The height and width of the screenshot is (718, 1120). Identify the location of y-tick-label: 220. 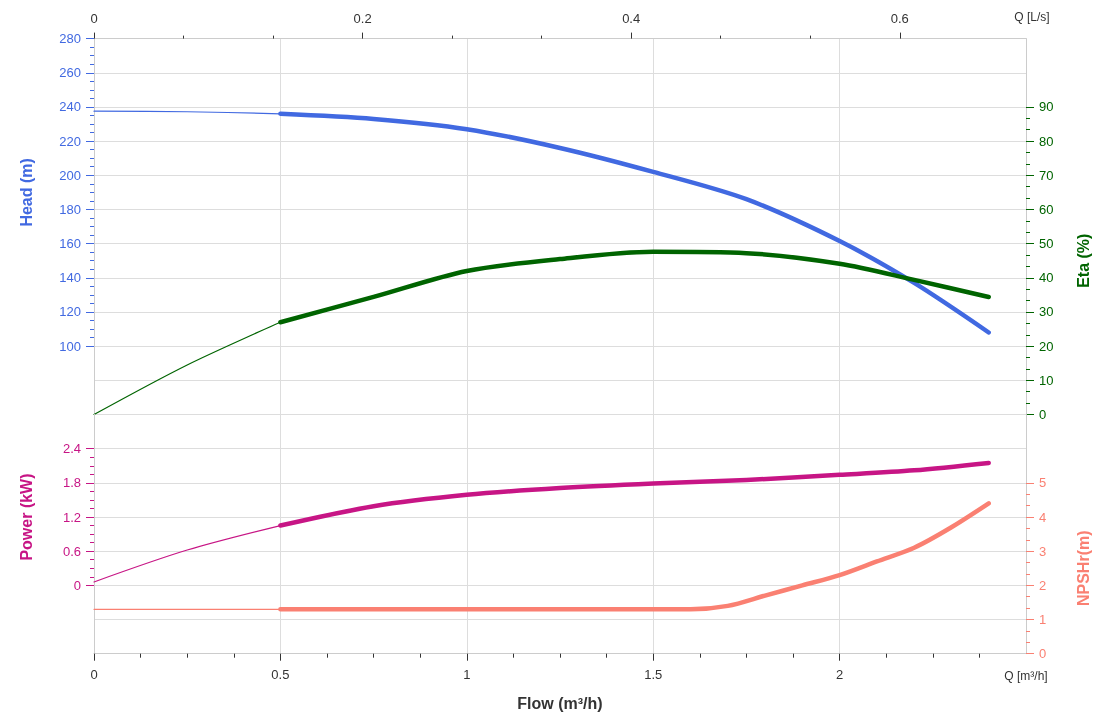
(70, 141).